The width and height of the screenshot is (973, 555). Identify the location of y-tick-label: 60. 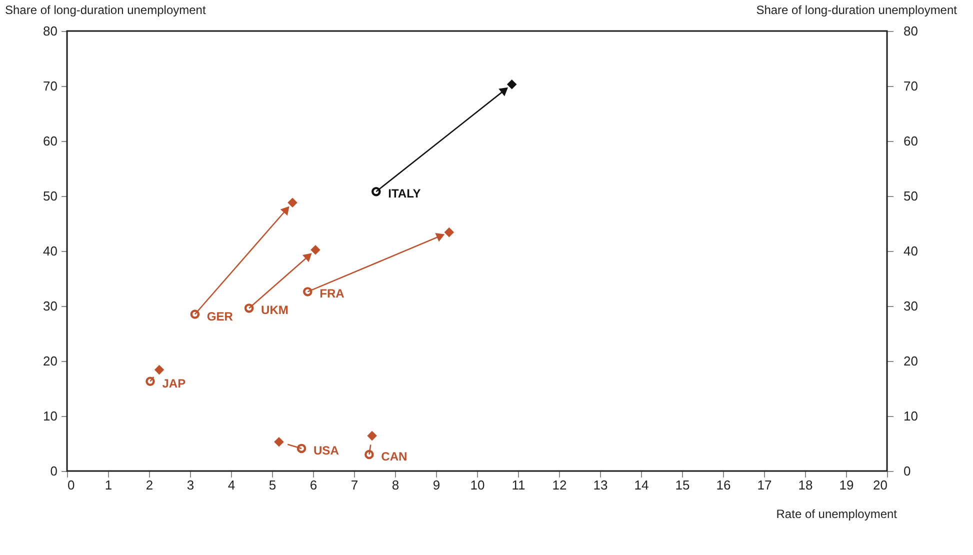
(50, 141).